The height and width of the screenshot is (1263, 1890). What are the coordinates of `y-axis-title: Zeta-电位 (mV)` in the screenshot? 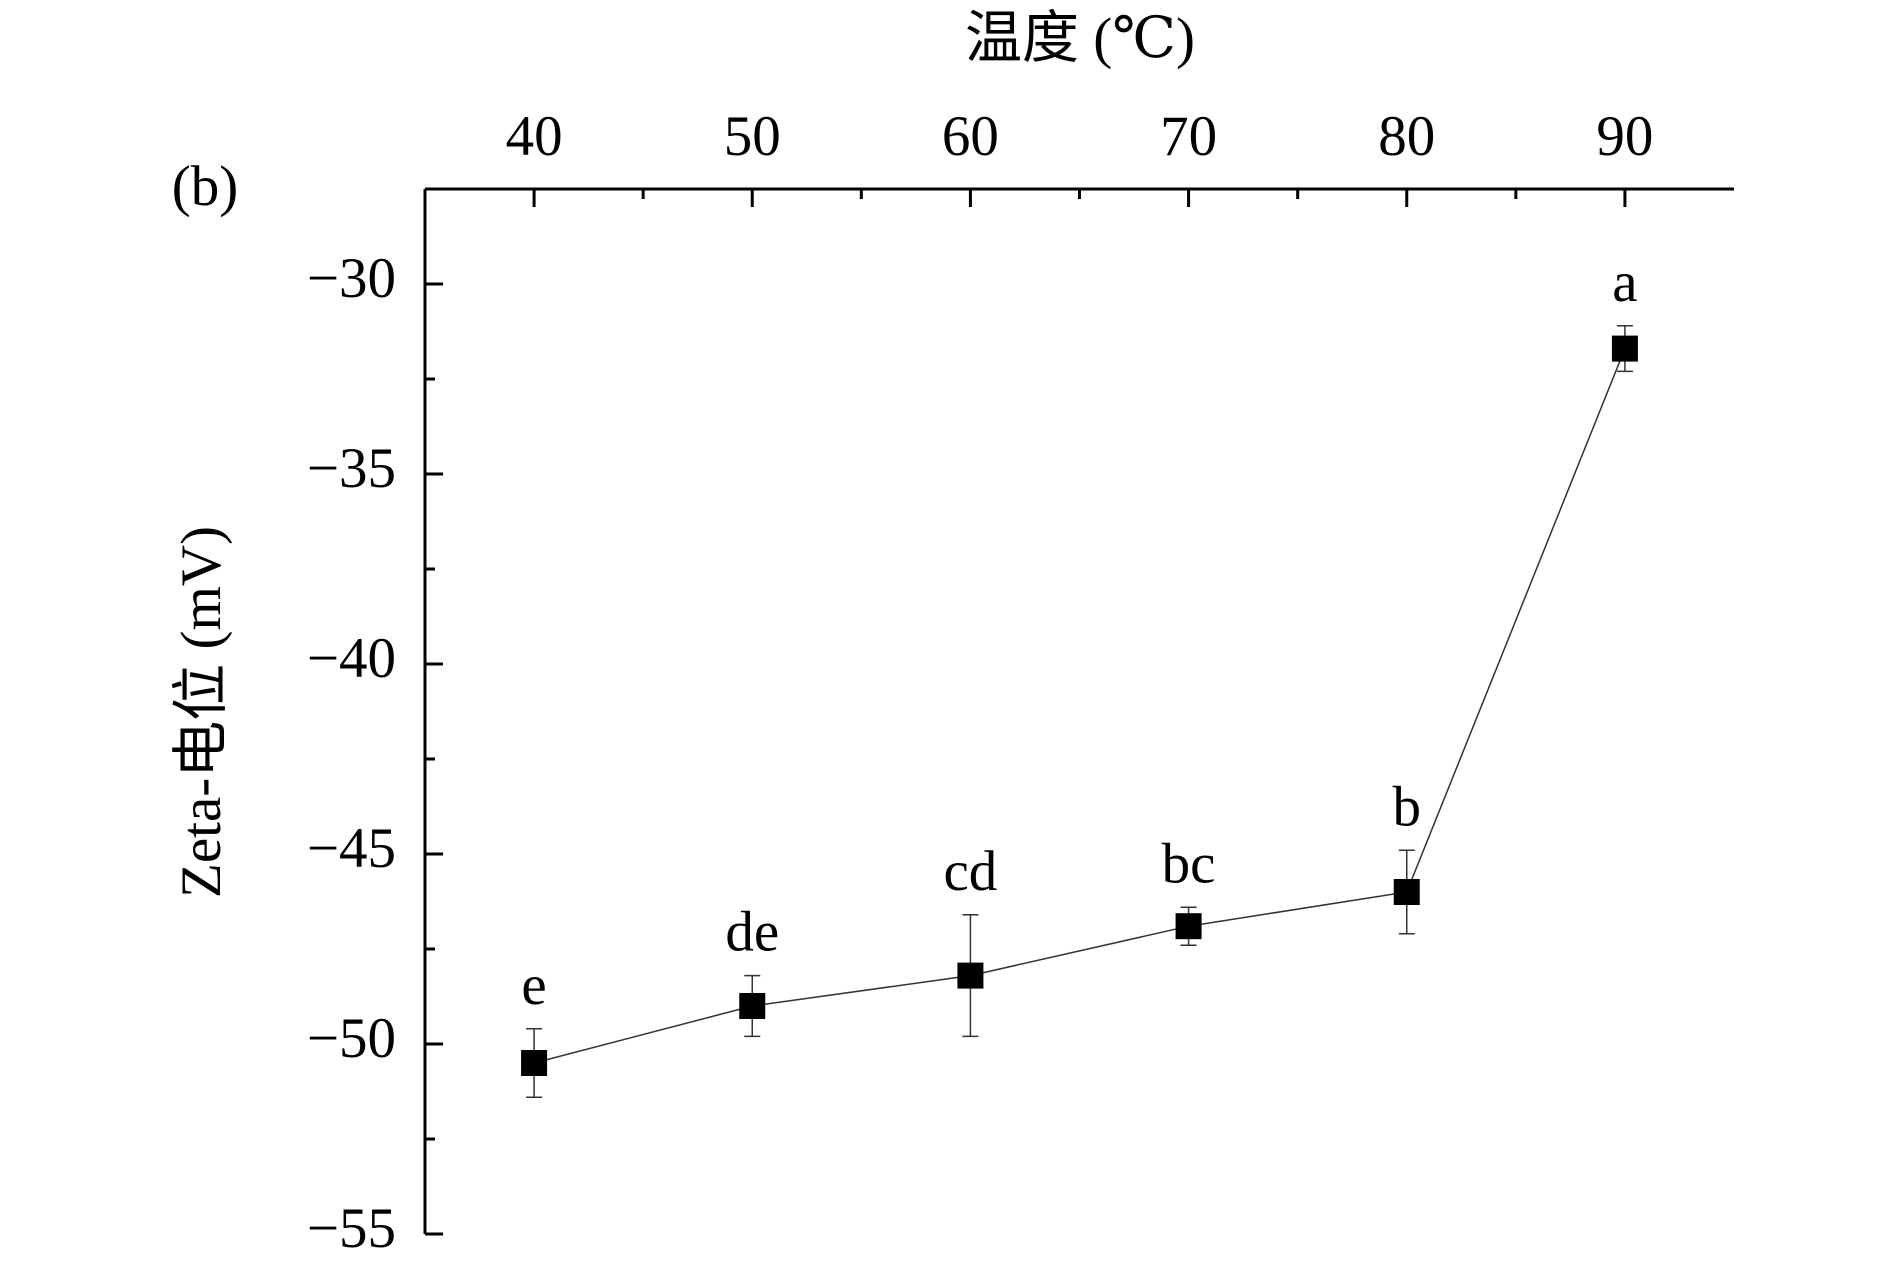 It's located at (201, 712).